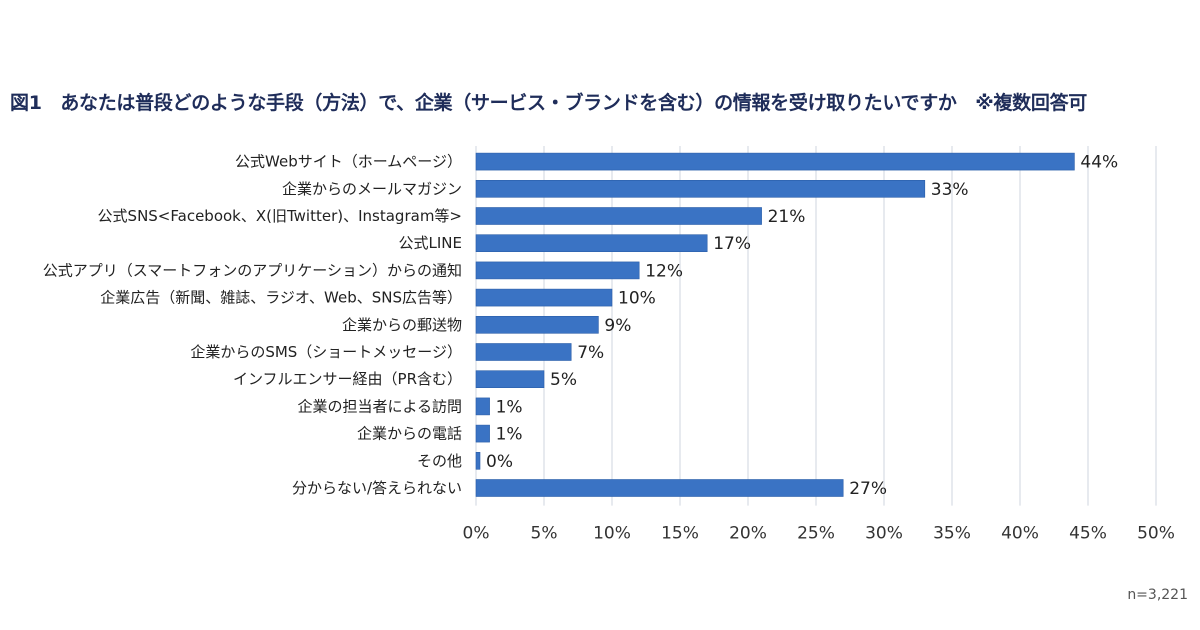 This screenshot has width=1200, height=630. I want to click on value-label: 17%, so click(732, 244).